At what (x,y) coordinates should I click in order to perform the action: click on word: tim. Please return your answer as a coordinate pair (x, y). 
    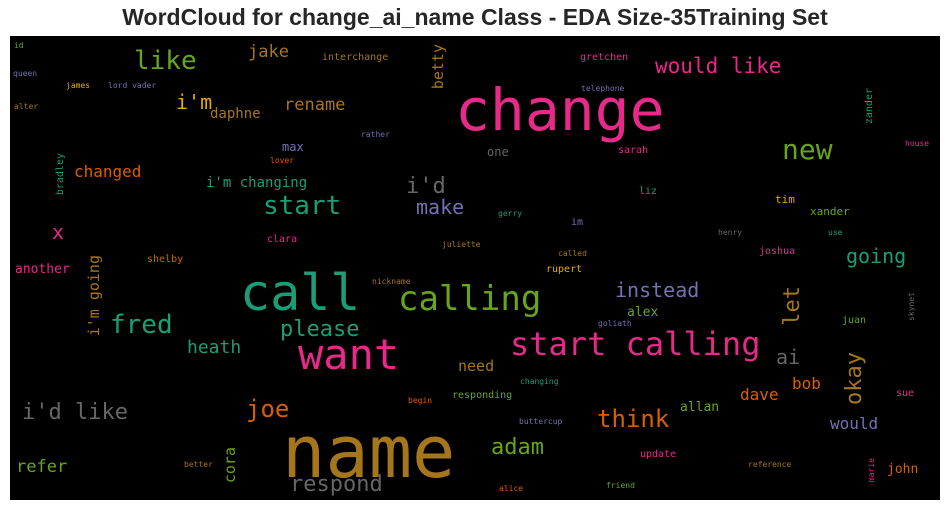
    Looking at the image, I should click on (785, 199).